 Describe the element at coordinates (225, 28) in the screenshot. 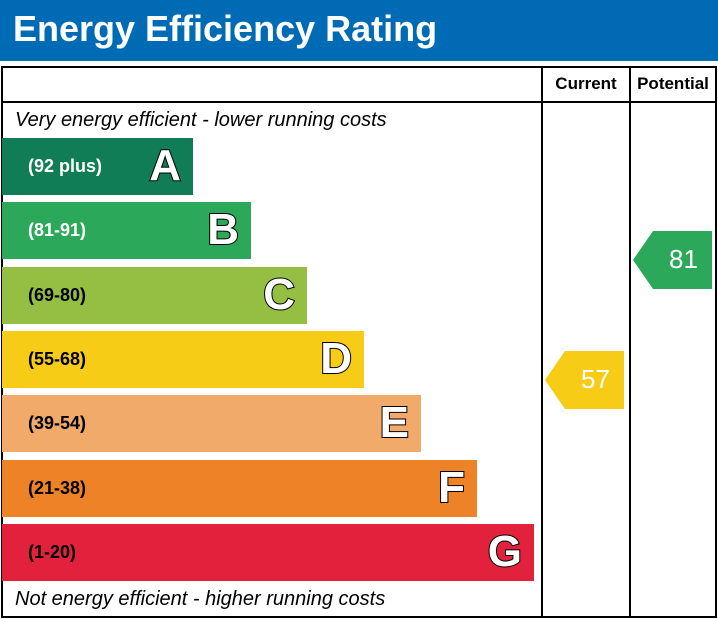

I see `chart-title: Energy Efficiency Rating` at that location.